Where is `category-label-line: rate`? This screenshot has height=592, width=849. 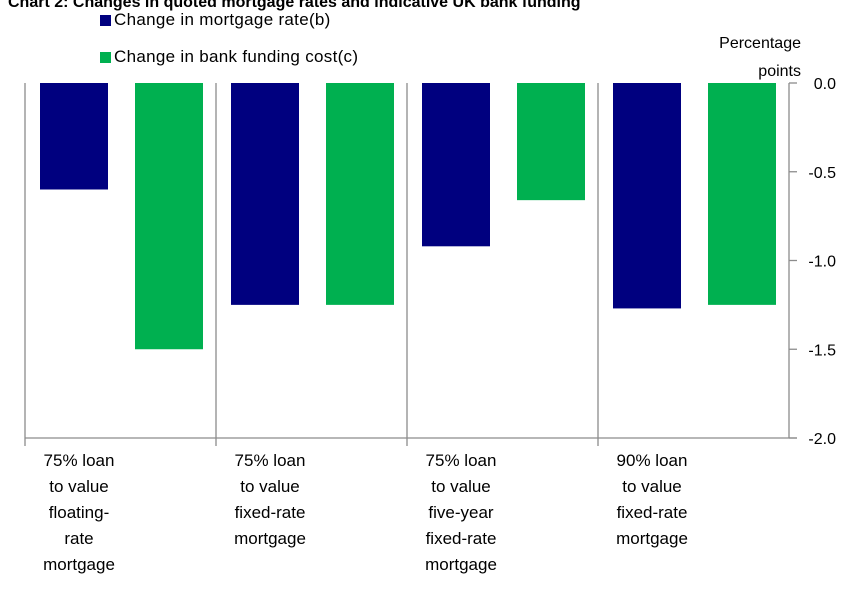
category-label-line: rate is located at coordinates (79, 538).